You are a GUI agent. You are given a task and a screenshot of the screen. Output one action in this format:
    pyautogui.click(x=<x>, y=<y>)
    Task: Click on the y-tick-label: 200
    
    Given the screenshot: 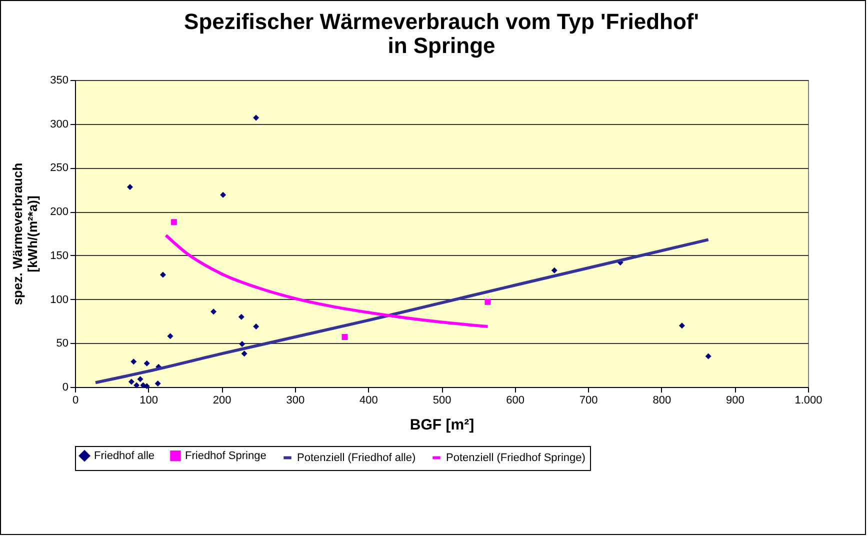 What is the action you would take?
    pyautogui.click(x=59, y=212)
    